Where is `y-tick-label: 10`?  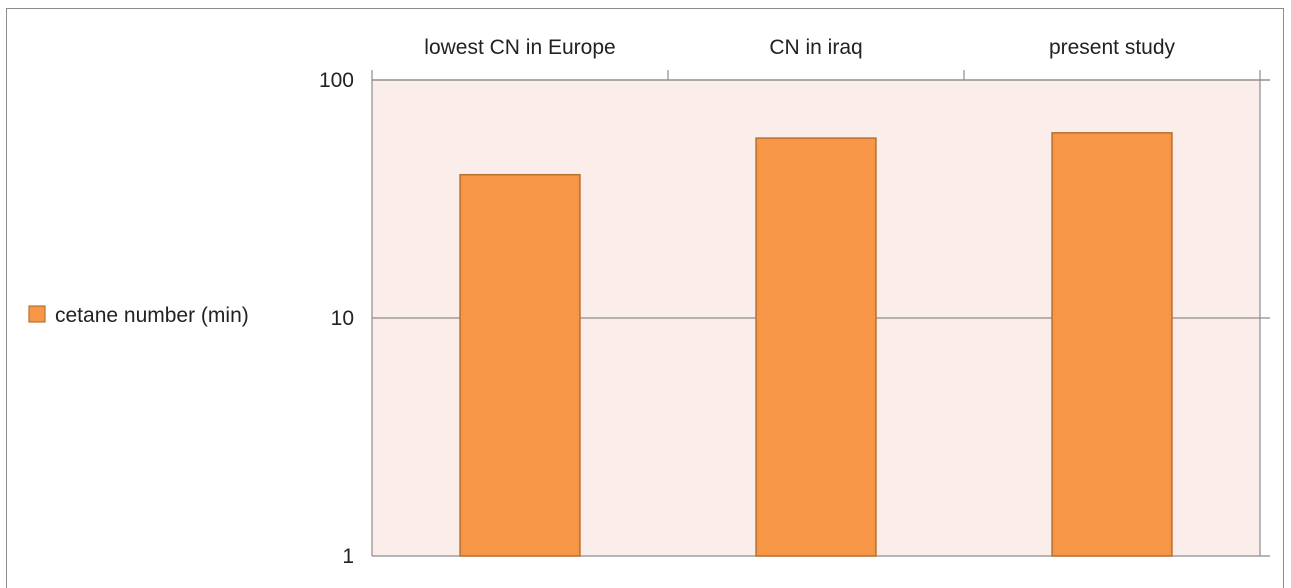 y-tick-label: 10 is located at coordinates (342, 318).